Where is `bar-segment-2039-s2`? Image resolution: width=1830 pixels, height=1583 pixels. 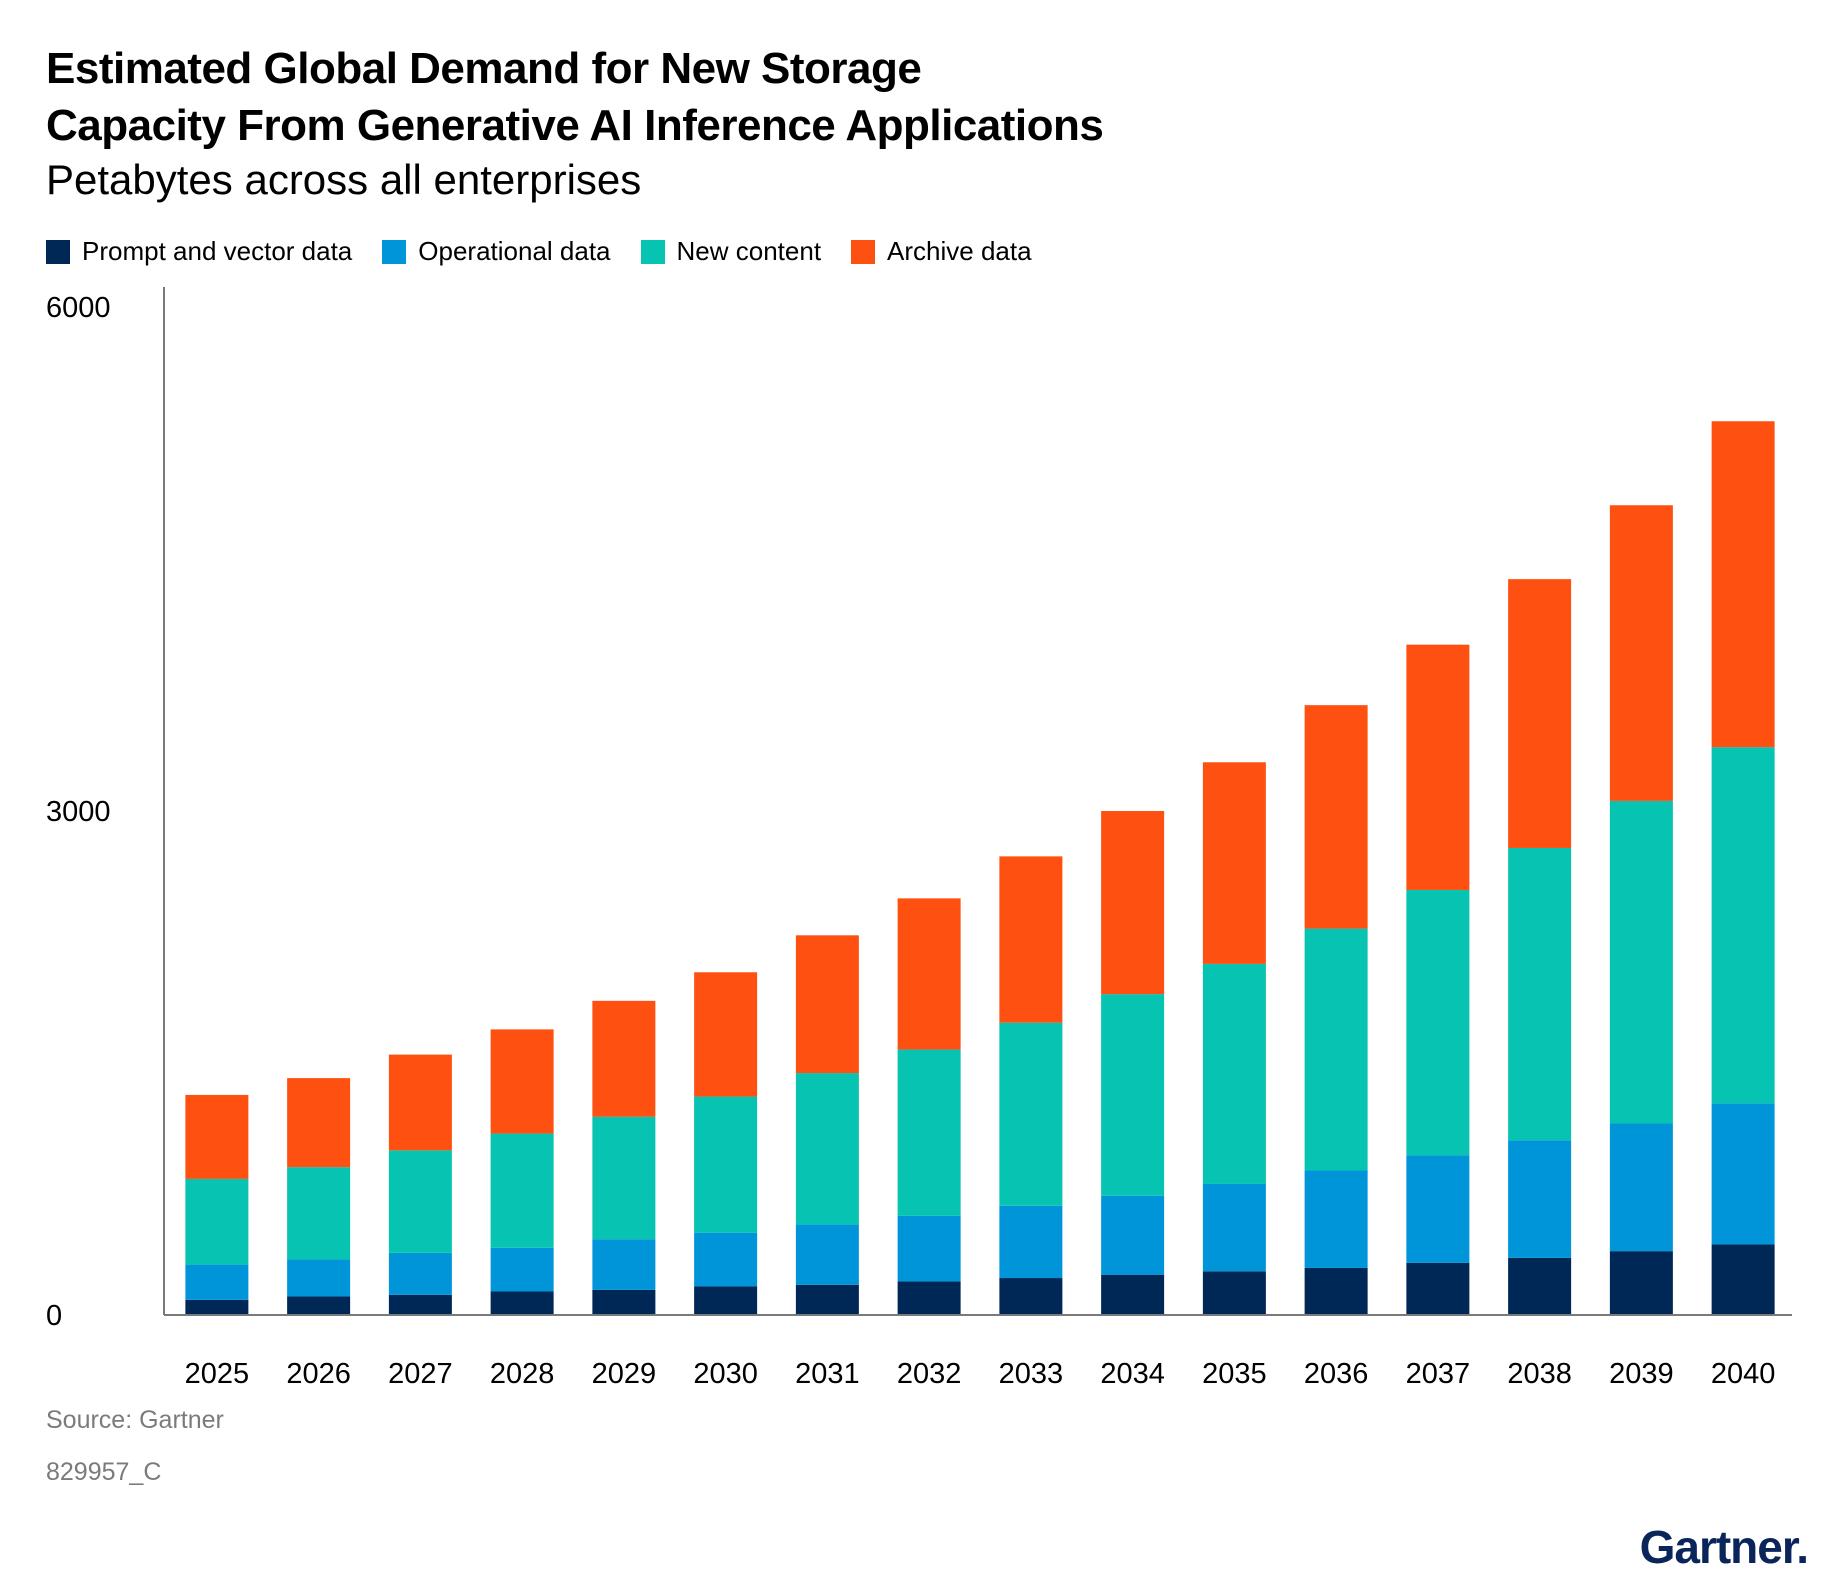
bar-segment-2039-s2 is located at coordinates (1641, 962).